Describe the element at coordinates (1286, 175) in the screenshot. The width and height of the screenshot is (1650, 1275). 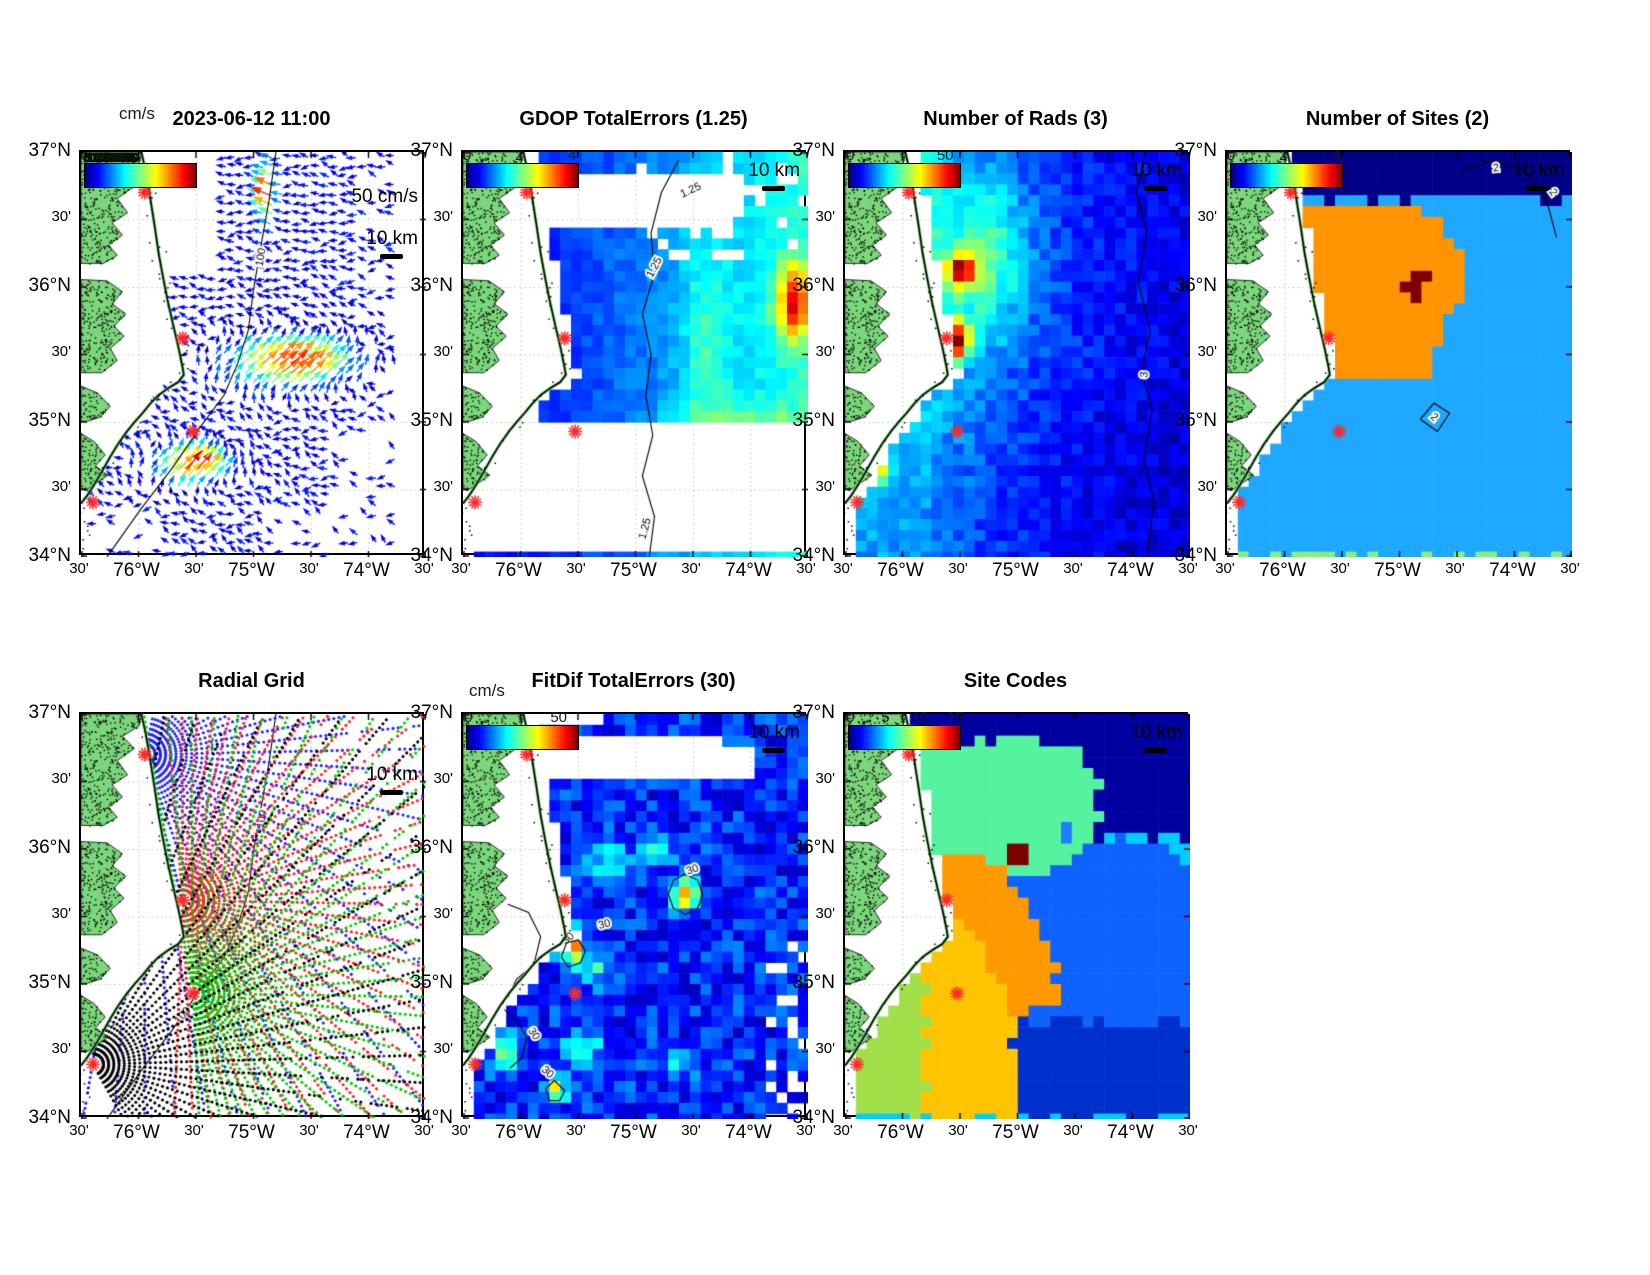
I see `colorbar-number-of-sites` at that location.